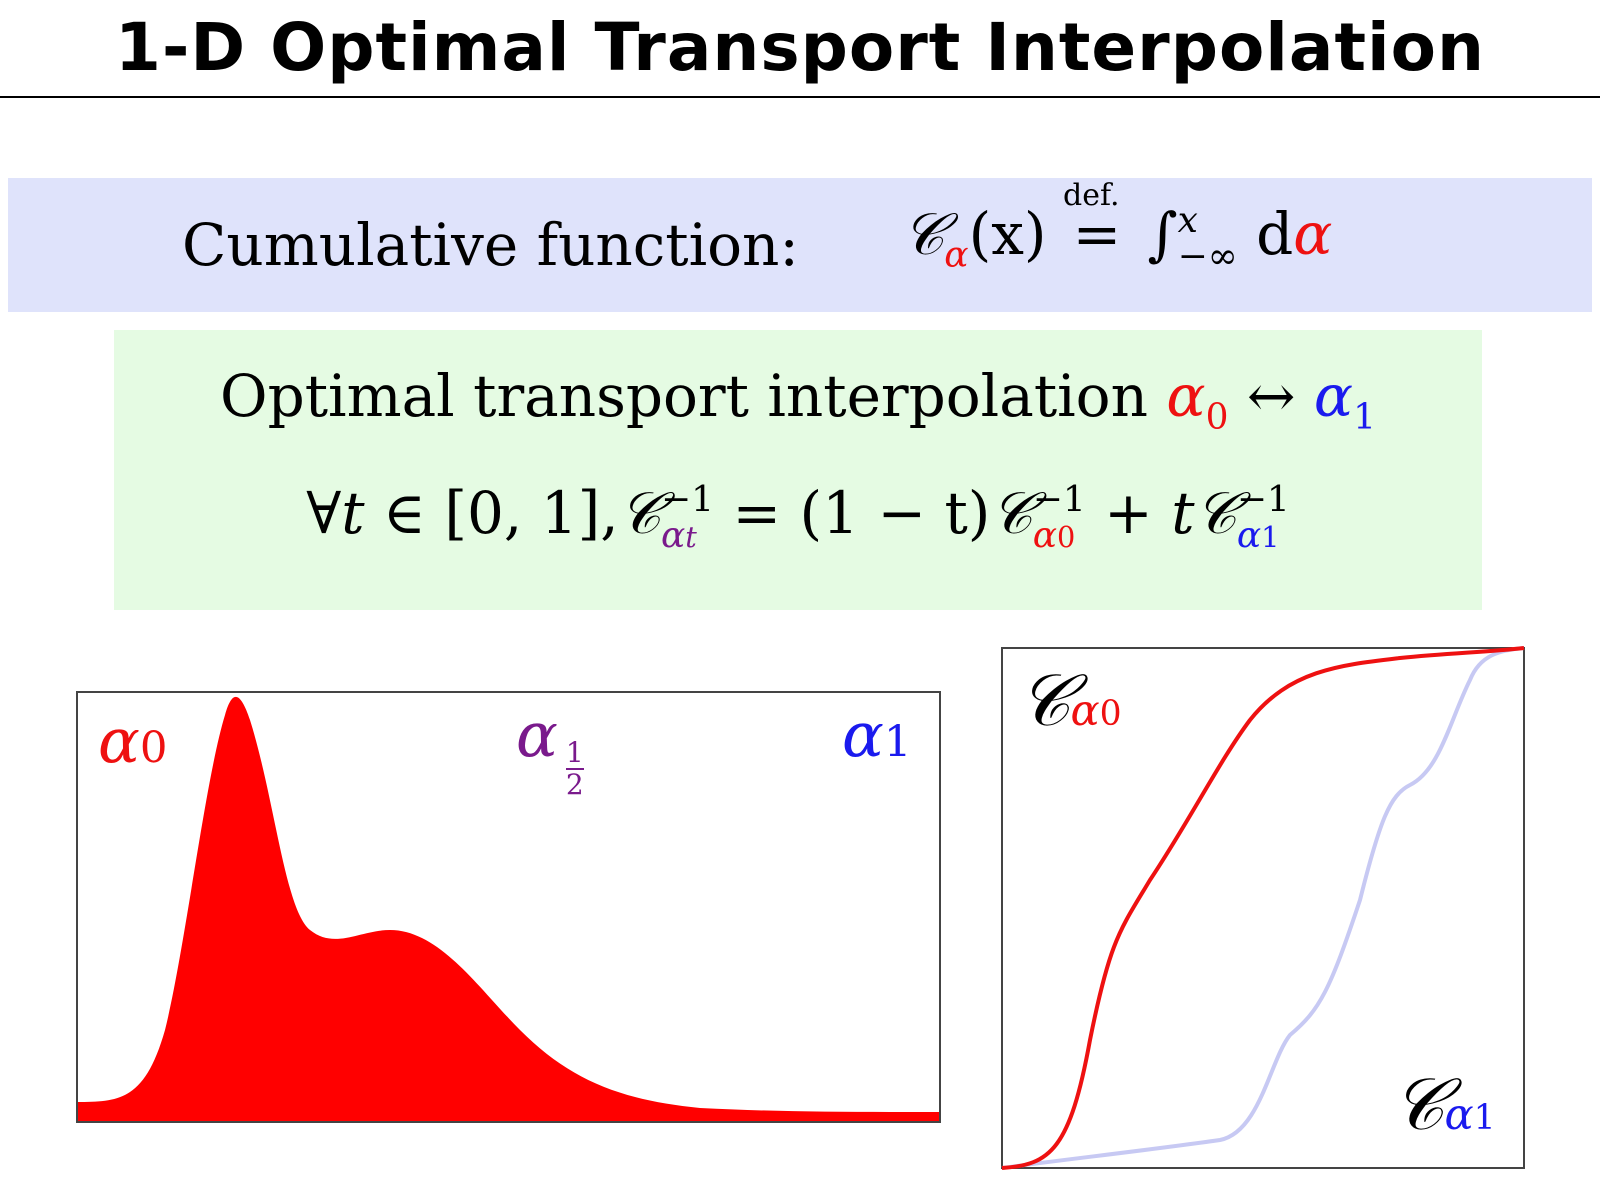 The image size is (1600, 1200). Describe the element at coordinates (153, 748) in the screenshot. I see `label-alpha0-sub: 0` at that location.